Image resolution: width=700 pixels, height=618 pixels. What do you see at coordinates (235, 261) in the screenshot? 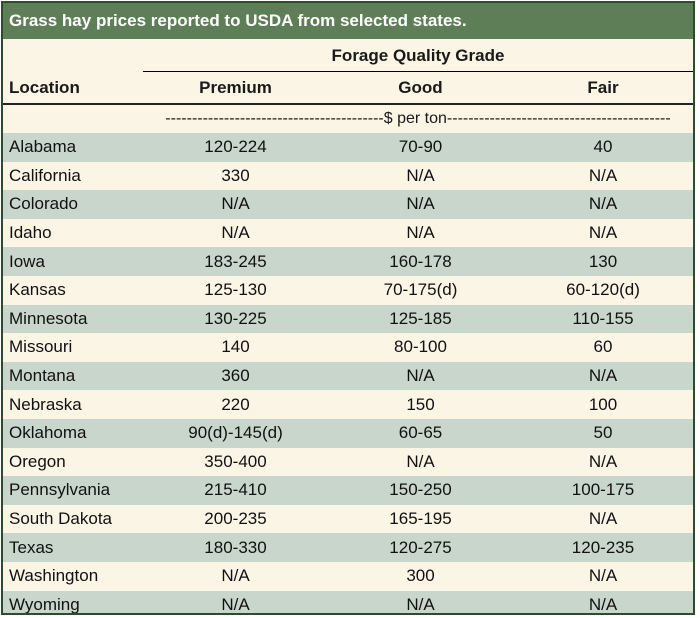
I see `premium-cell: 183-245` at bounding box center [235, 261].